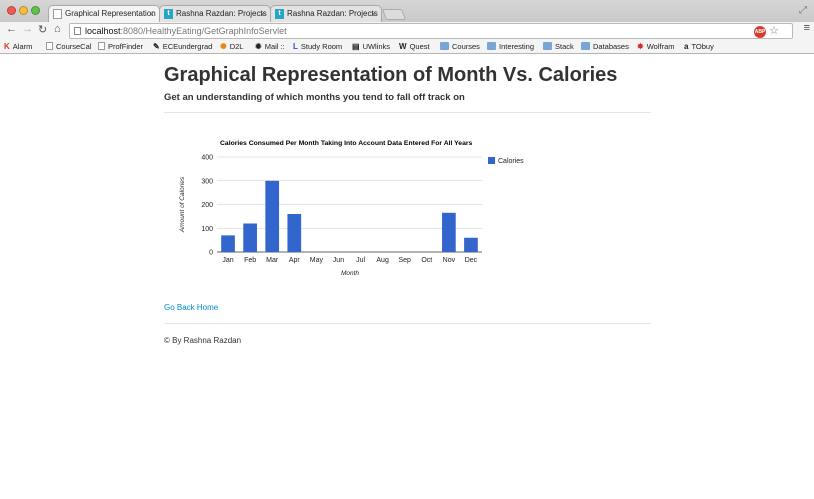 The width and height of the screenshot is (814, 499). I want to click on window-minimize-button, so click(23, 10).